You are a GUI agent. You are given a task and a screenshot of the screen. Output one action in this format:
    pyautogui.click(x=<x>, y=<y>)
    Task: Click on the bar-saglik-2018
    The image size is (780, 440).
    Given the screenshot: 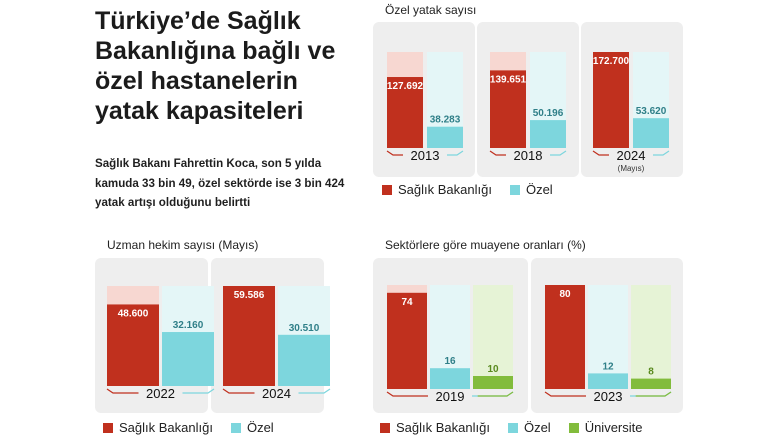 What is the action you would take?
    pyautogui.click(x=508, y=109)
    